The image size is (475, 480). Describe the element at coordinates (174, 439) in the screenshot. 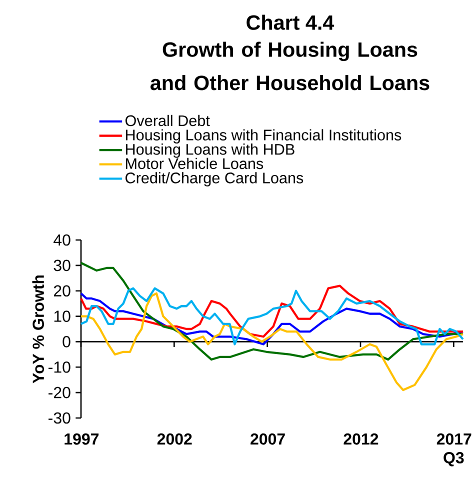

I see `x-tick-label: 2002` at that location.